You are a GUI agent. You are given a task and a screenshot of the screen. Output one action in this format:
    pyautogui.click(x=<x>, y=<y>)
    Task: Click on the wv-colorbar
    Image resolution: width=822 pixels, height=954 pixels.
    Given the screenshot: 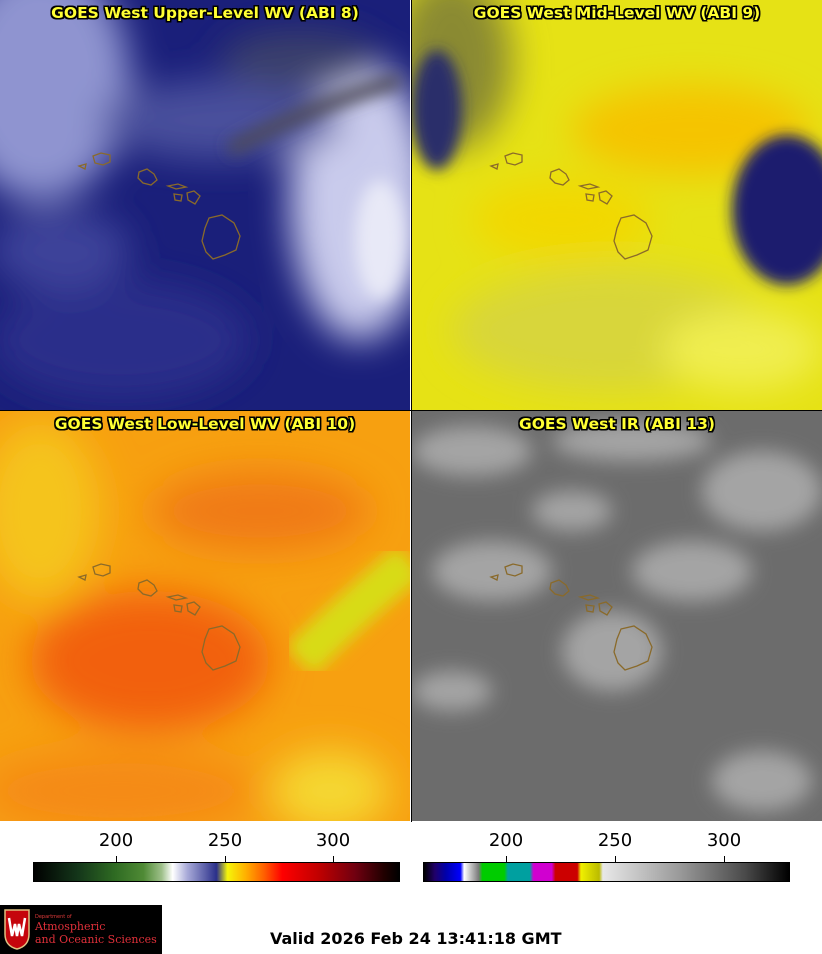 What is the action you would take?
    pyautogui.click(x=216, y=872)
    